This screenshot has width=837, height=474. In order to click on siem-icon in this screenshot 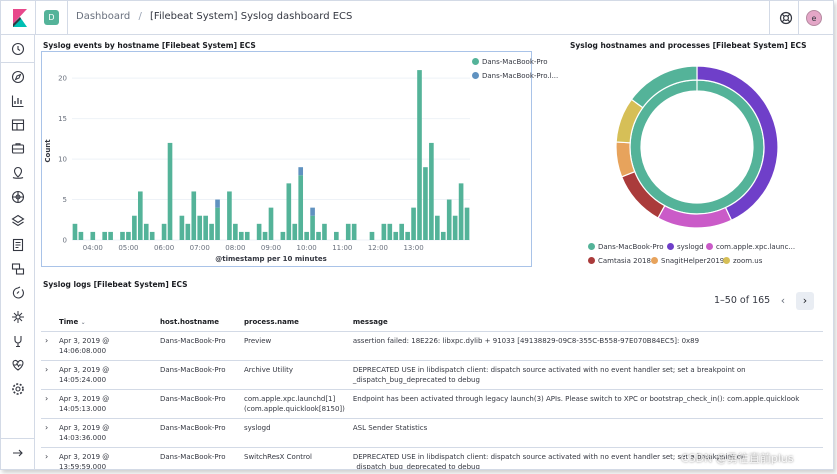, I will do `click(18, 317)`.